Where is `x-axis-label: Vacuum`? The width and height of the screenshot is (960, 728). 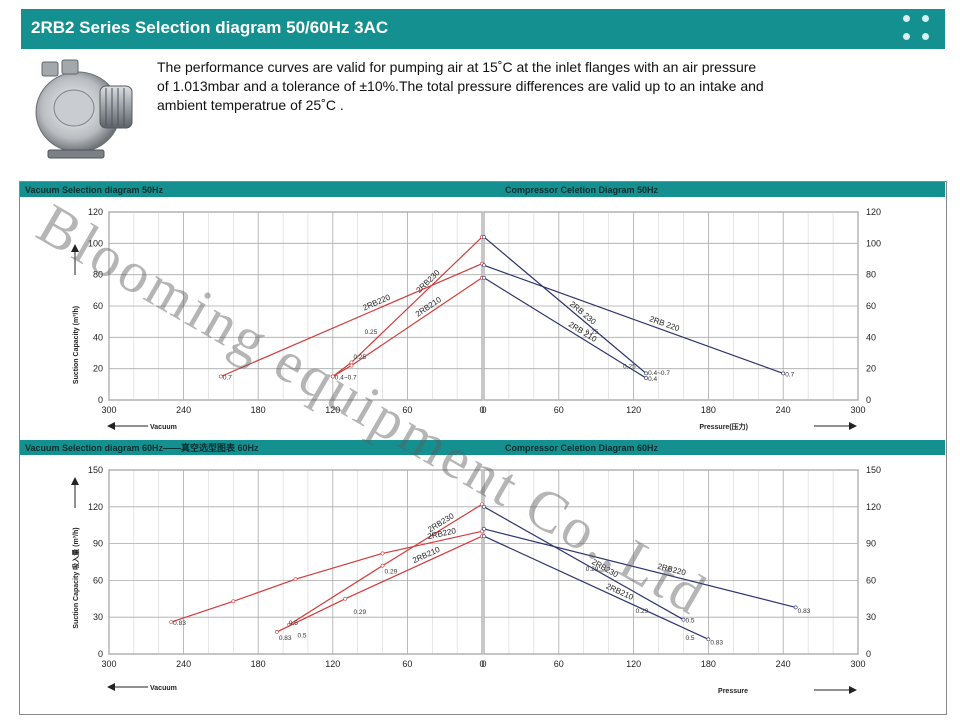 x-axis-label: Vacuum is located at coordinates (163, 688).